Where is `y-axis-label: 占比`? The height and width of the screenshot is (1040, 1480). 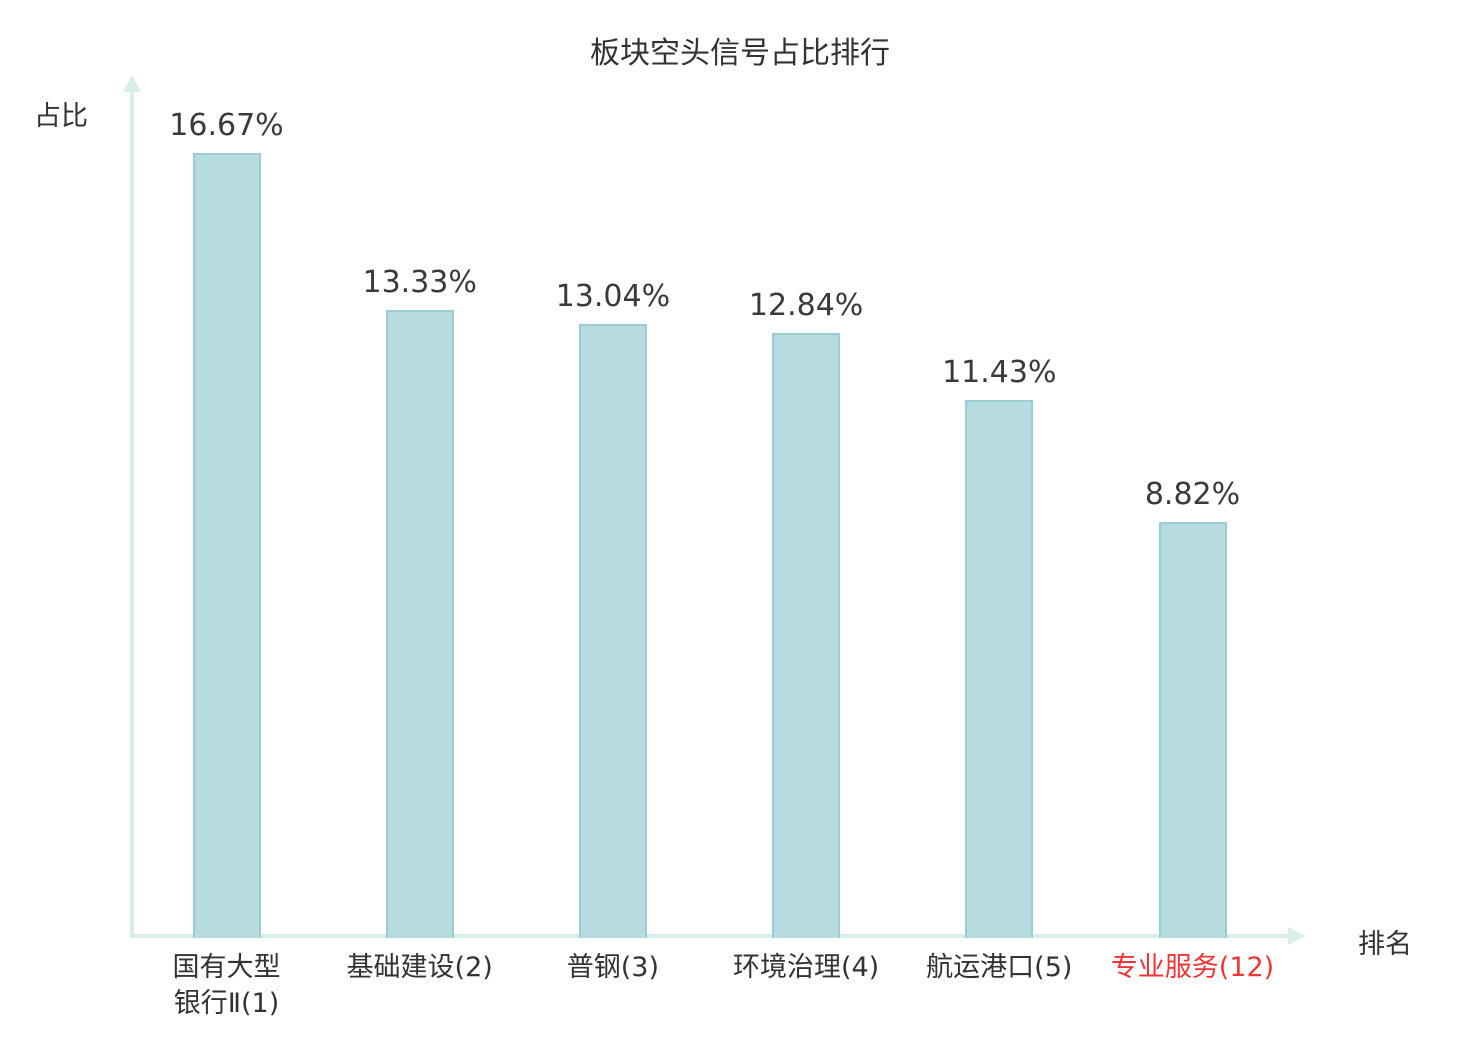 y-axis-label: 占比 is located at coordinates (61, 116).